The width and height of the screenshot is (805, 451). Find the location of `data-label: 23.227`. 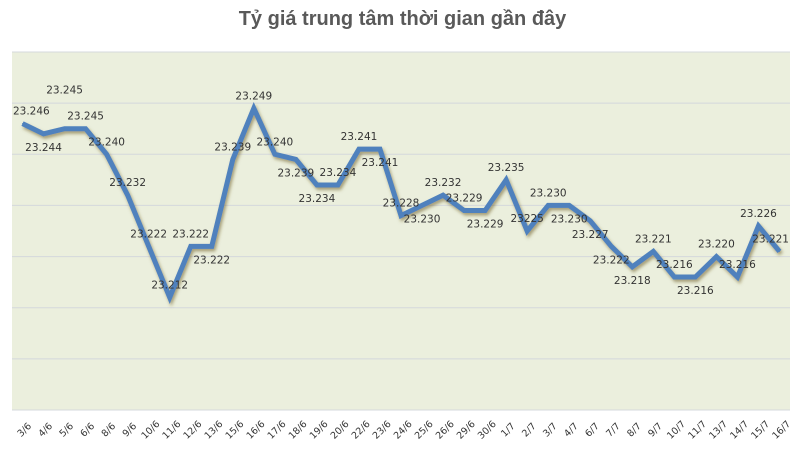

data-label: 23.227 is located at coordinates (590, 235).